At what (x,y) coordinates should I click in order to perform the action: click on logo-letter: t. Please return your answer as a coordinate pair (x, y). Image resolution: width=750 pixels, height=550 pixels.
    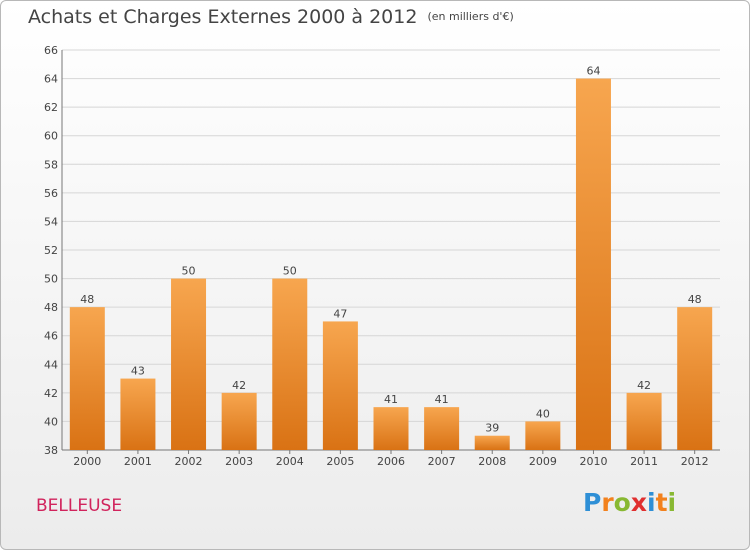
    Looking at the image, I should click on (661, 502).